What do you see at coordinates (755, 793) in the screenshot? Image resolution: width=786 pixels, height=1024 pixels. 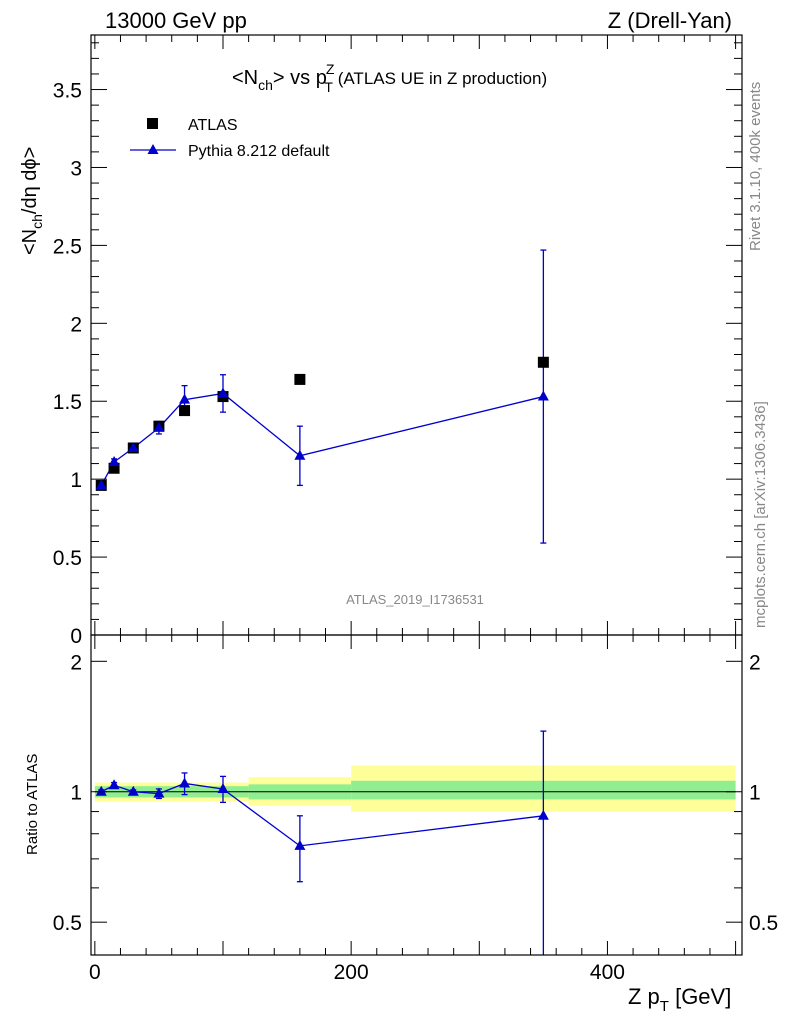 I see `ratio-y-tick-label-right: 1` at bounding box center [755, 793].